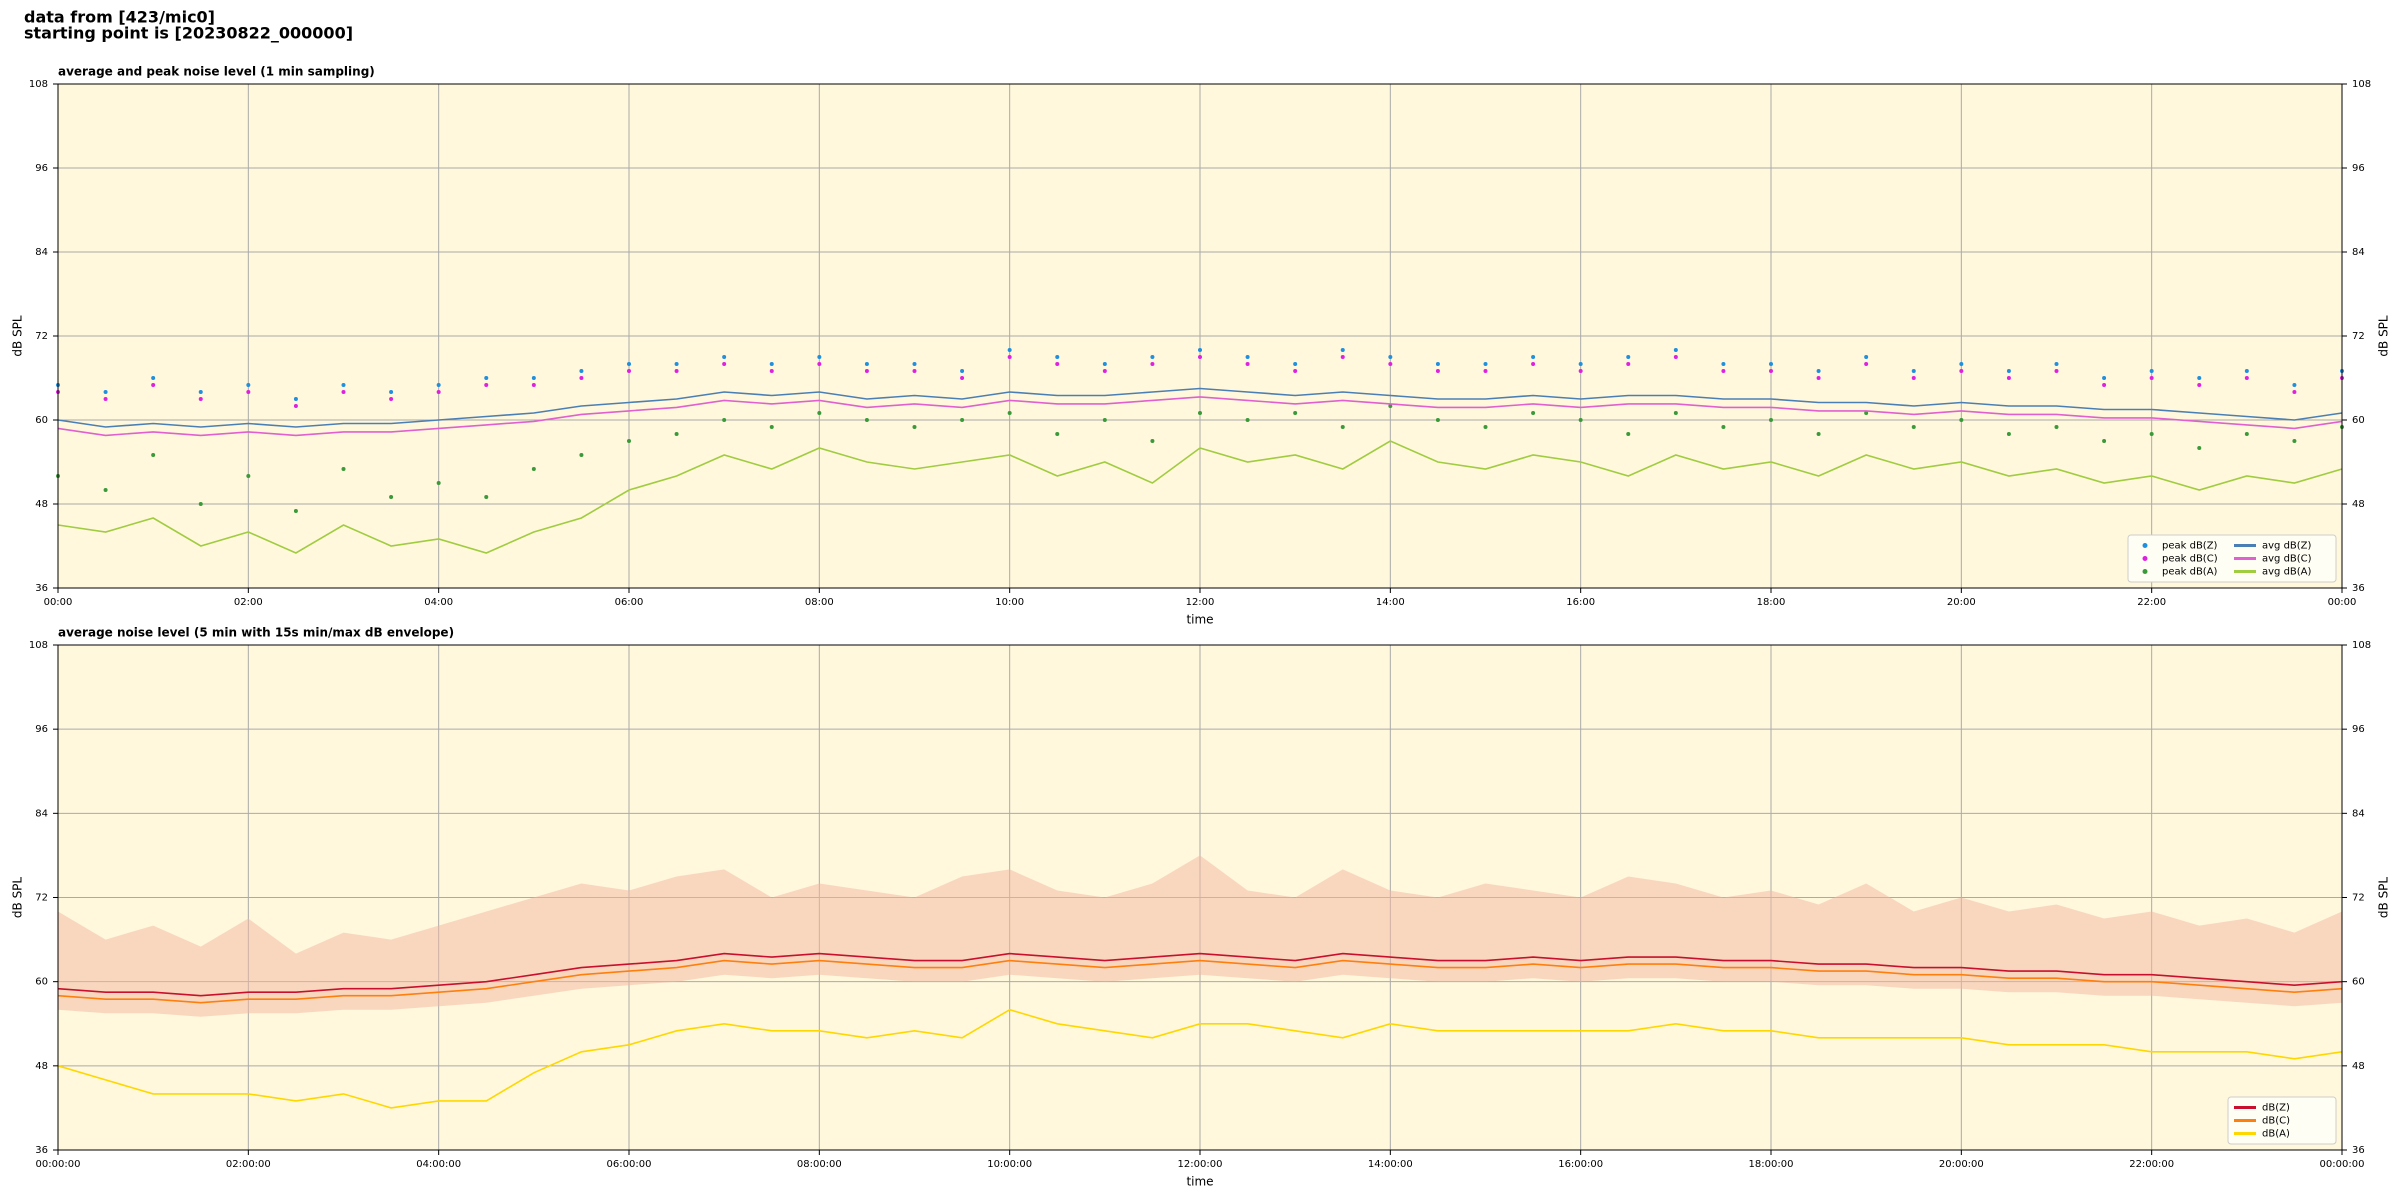  What do you see at coordinates (438, 1164) in the screenshot?
I see `x-tick-label: 04:00:00` at bounding box center [438, 1164].